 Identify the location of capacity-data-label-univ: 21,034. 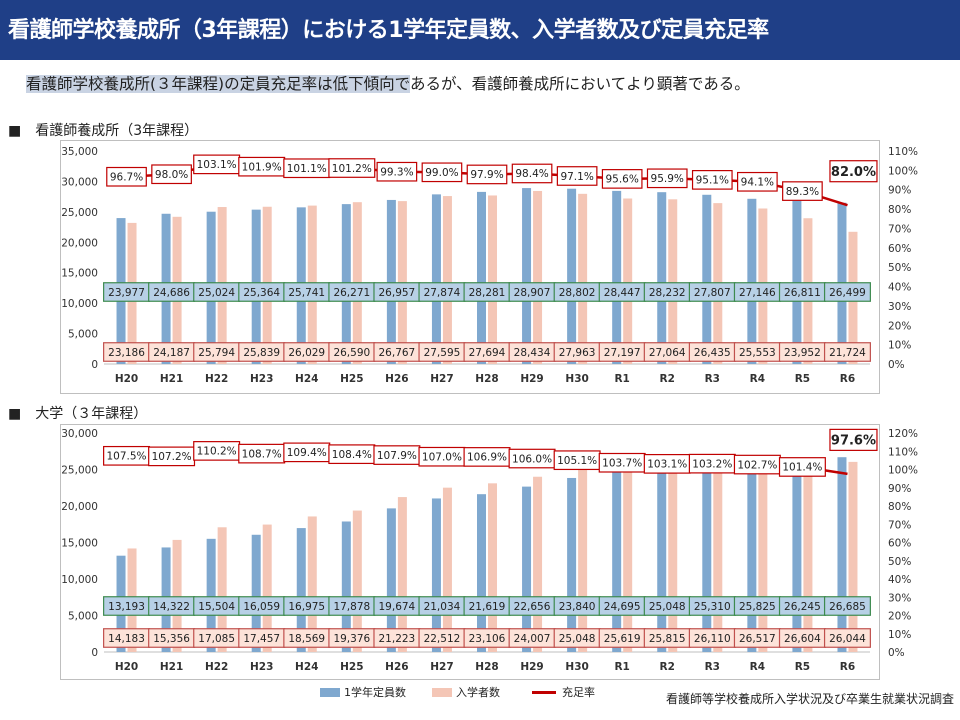
(442, 607).